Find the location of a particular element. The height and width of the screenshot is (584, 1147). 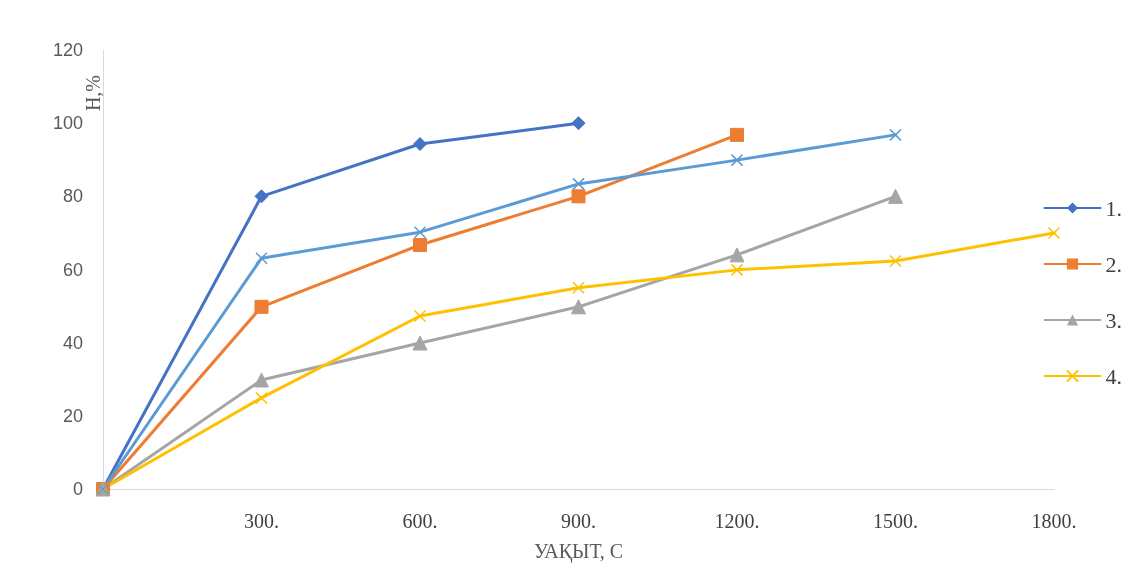

legend-label: 4. is located at coordinates (1113, 376).